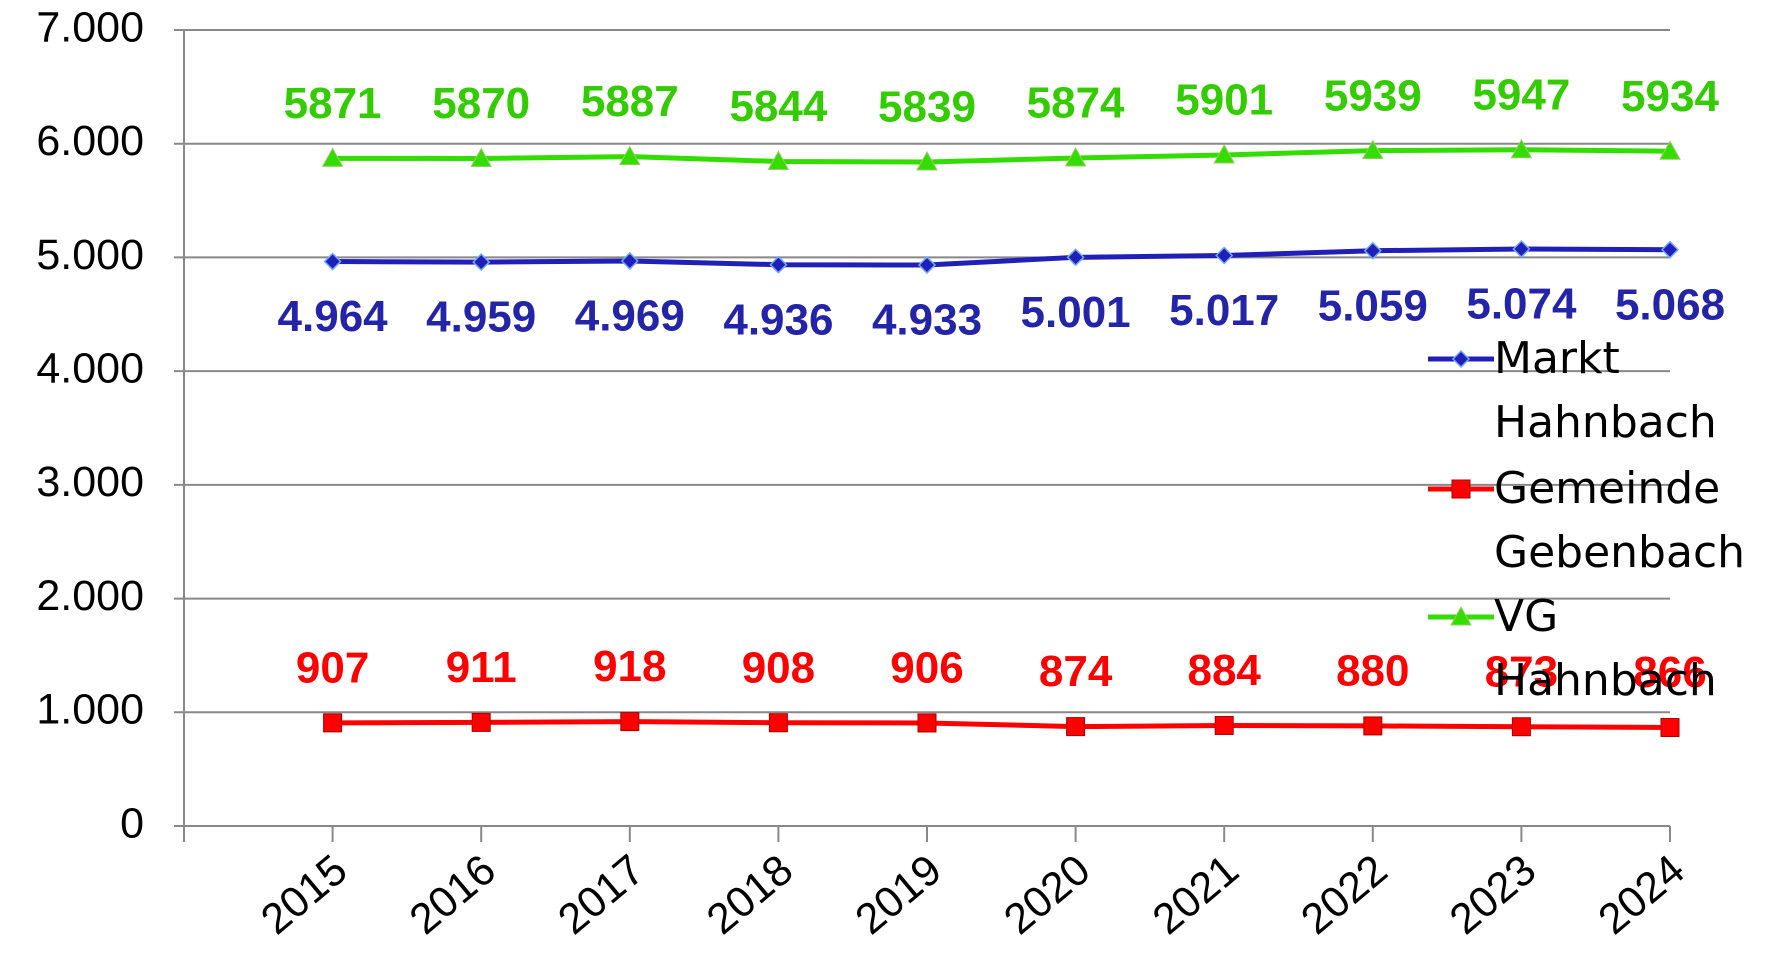  What do you see at coordinates (1521, 671) in the screenshot?
I see `data-label: 873` at bounding box center [1521, 671].